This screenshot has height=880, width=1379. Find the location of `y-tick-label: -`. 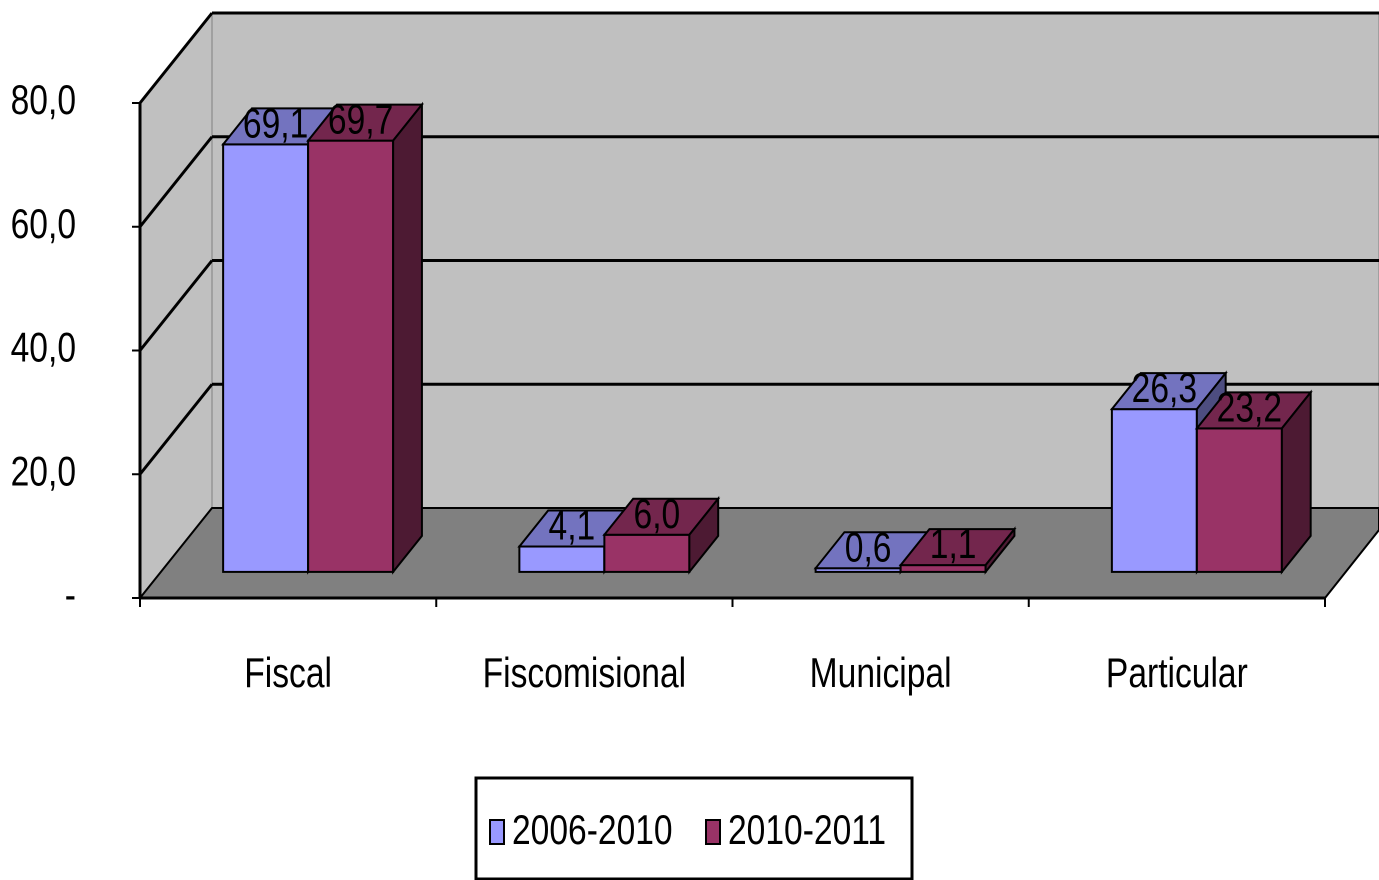

y-tick-label: - is located at coordinates (70, 596).